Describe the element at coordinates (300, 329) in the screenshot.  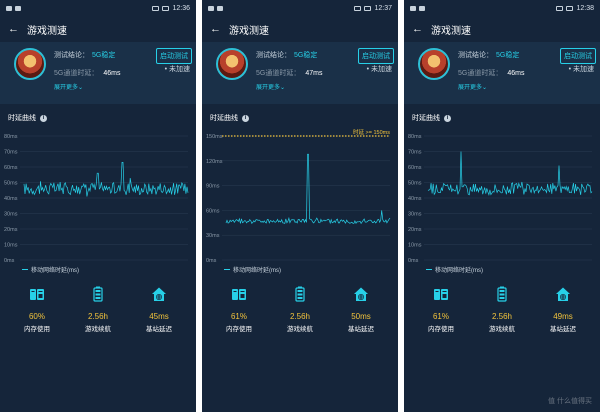
I see `battery-label: 游戏续航` at that location.